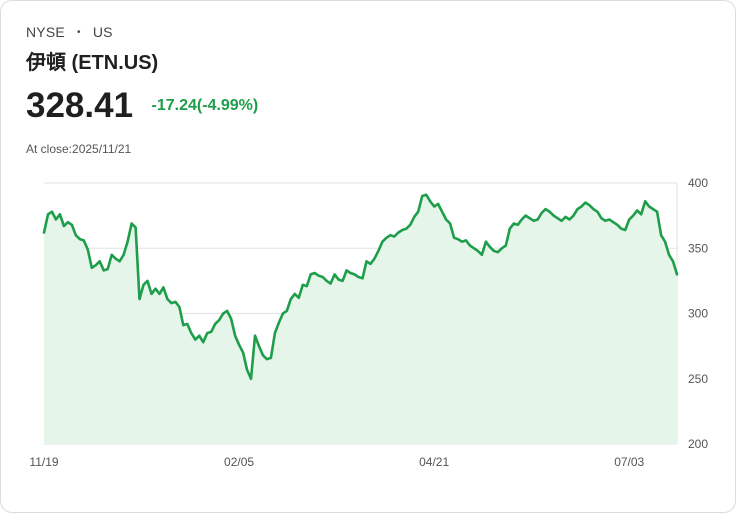  I want to click on y-tick-label: 300, so click(698, 314).